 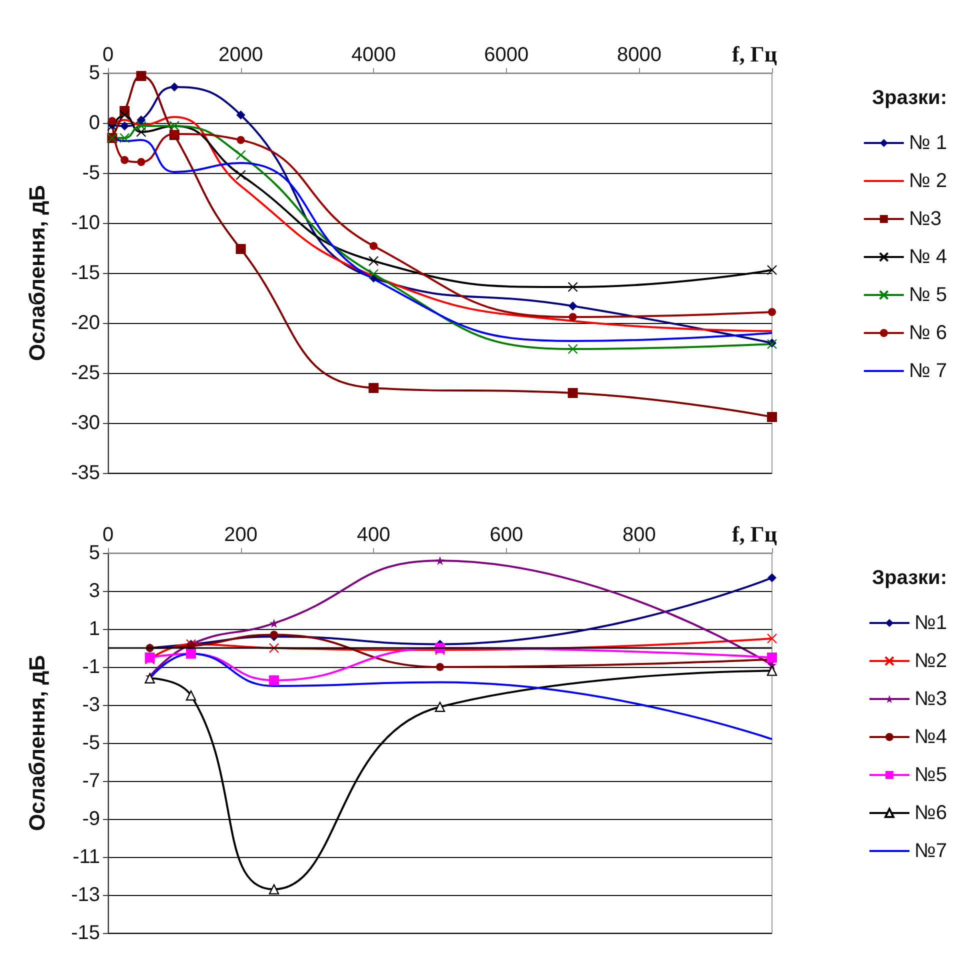 What do you see at coordinates (639, 55) in the screenshot?
I see `x-tick-label: 8000` at bounding box center [639, 55].